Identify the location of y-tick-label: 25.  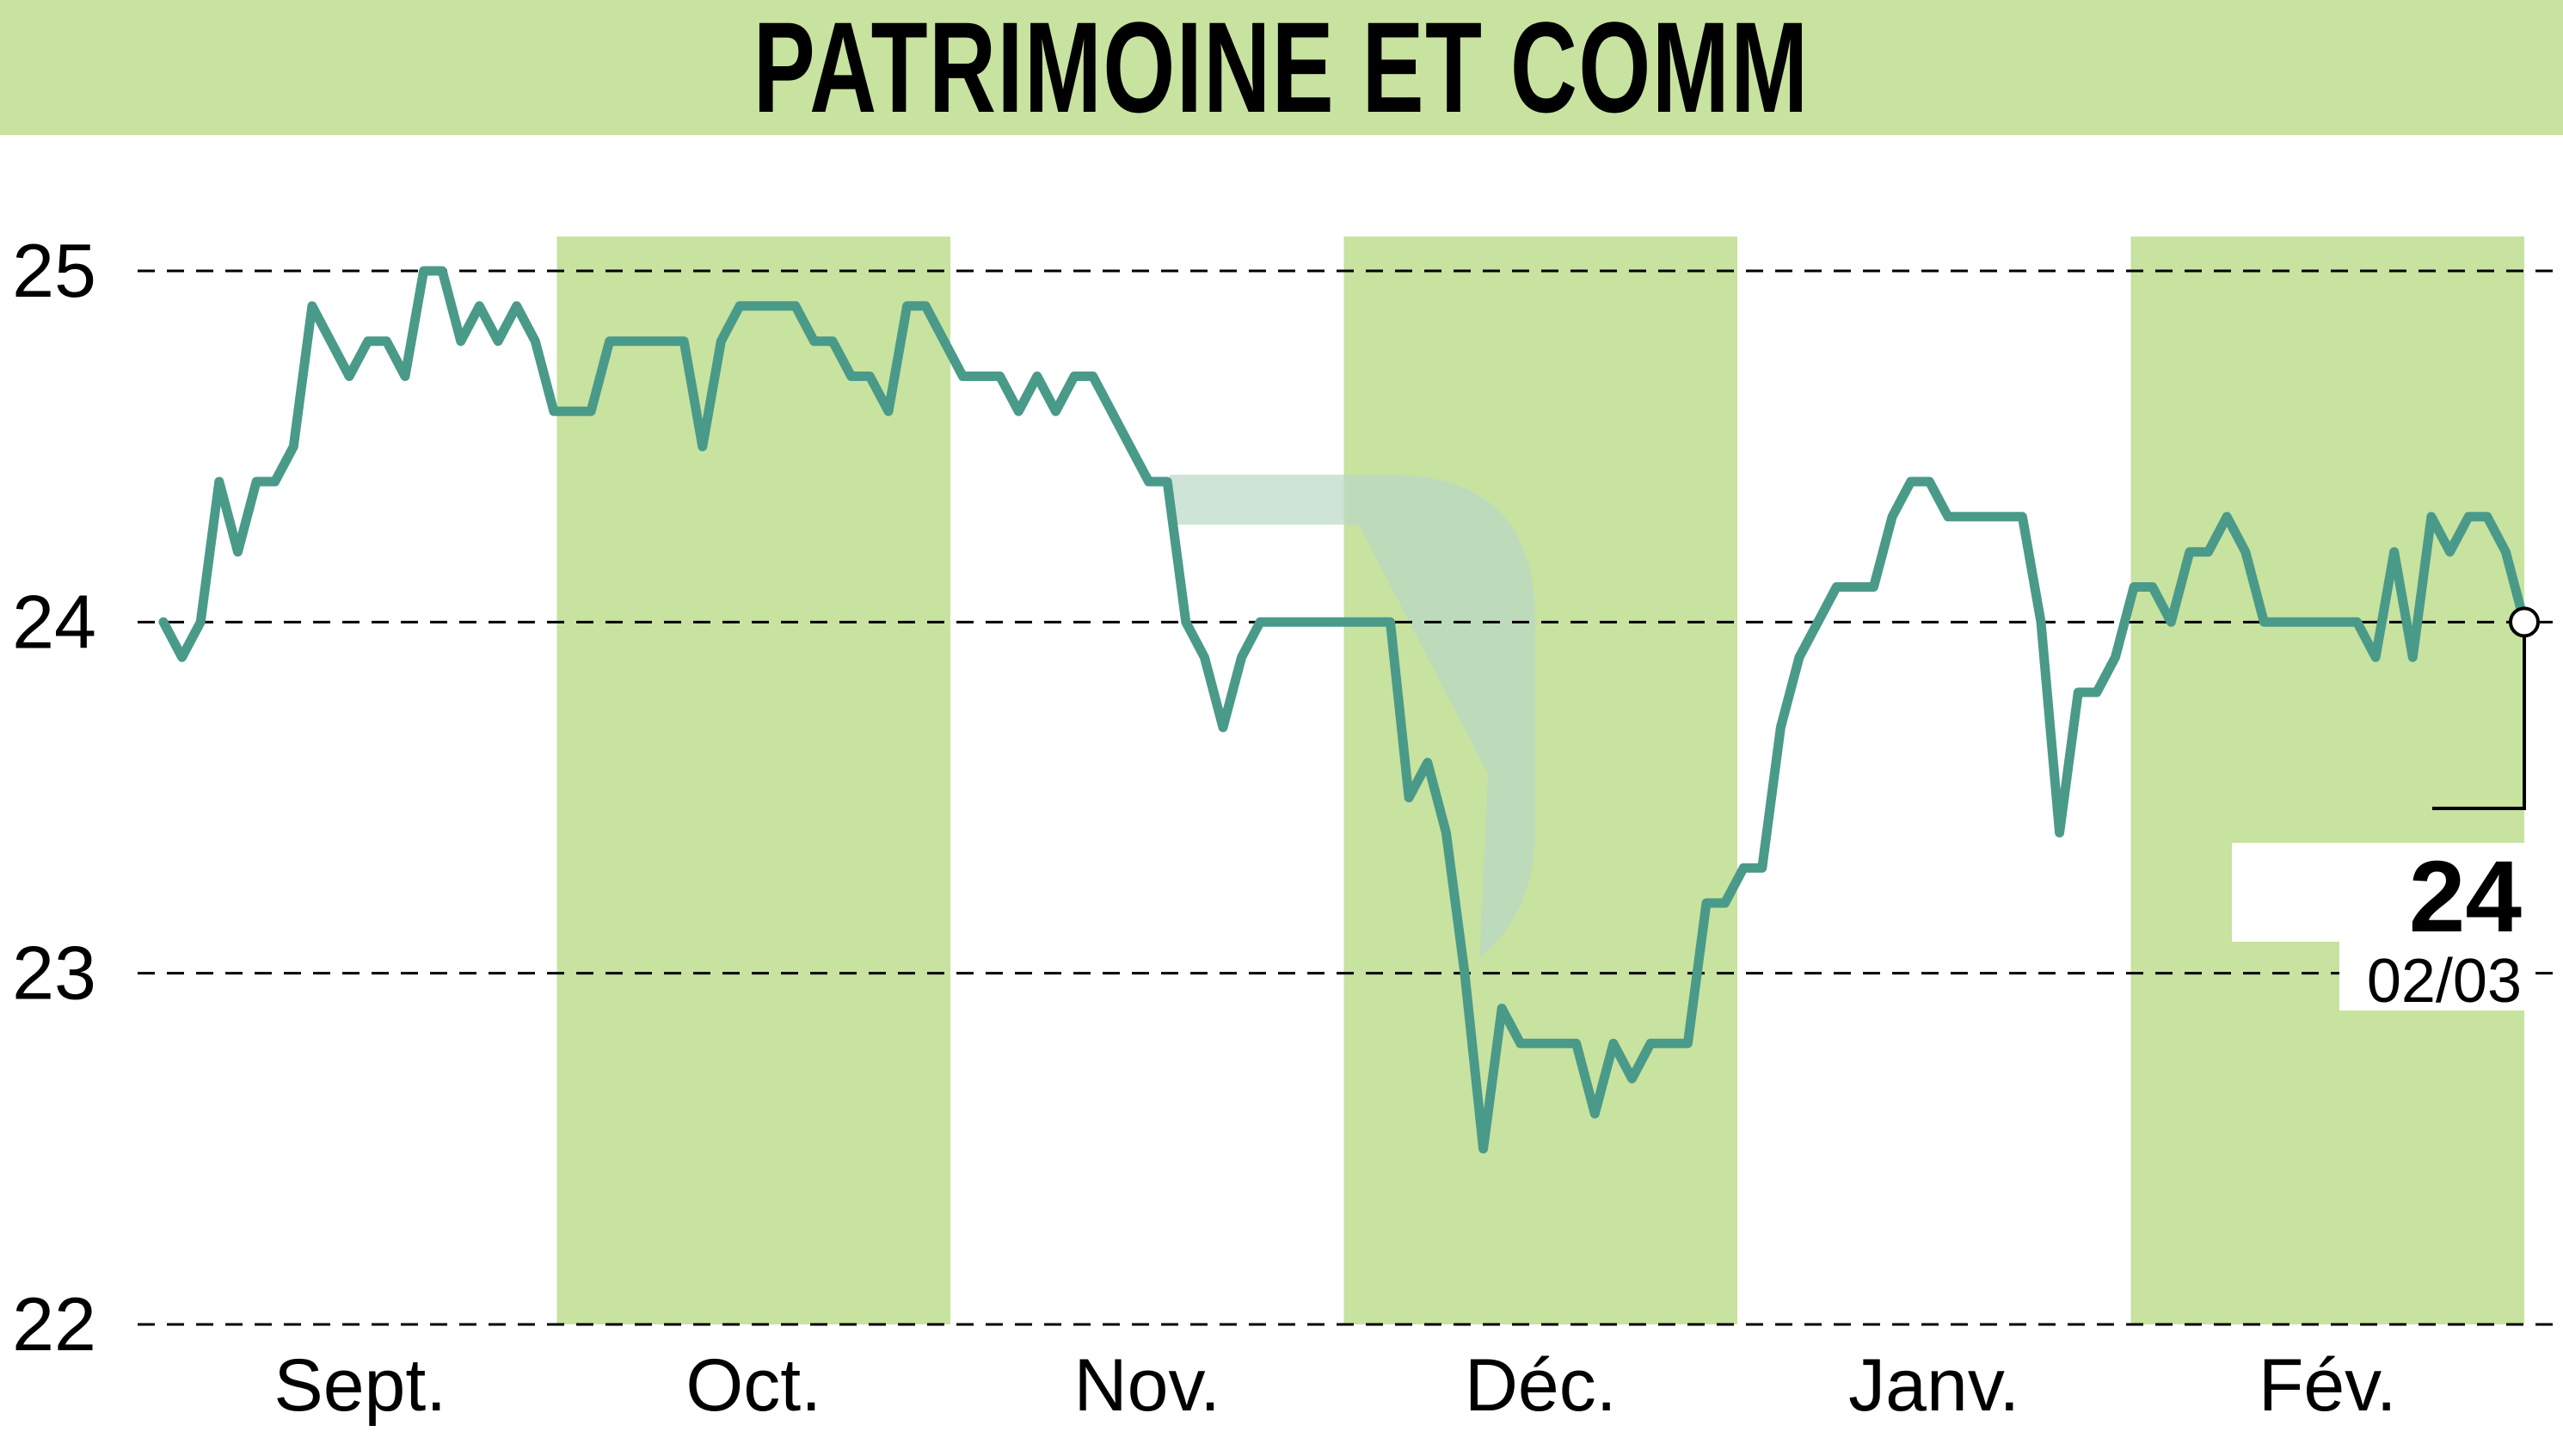
(54, 270).